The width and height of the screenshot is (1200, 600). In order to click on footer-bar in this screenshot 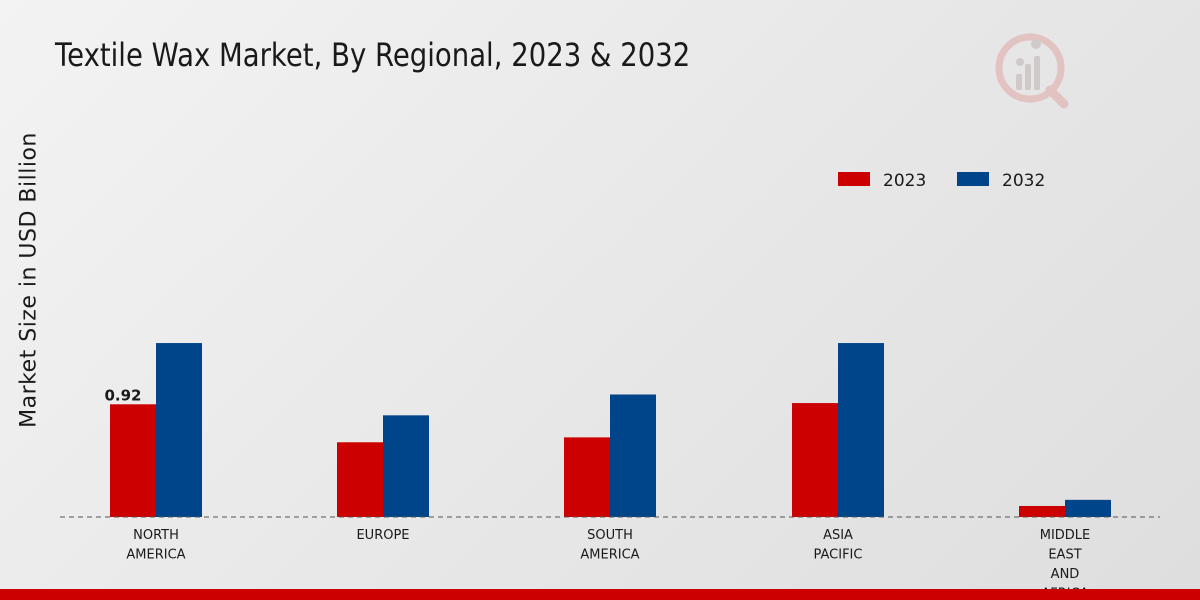, I will do `click(600, 594)`.